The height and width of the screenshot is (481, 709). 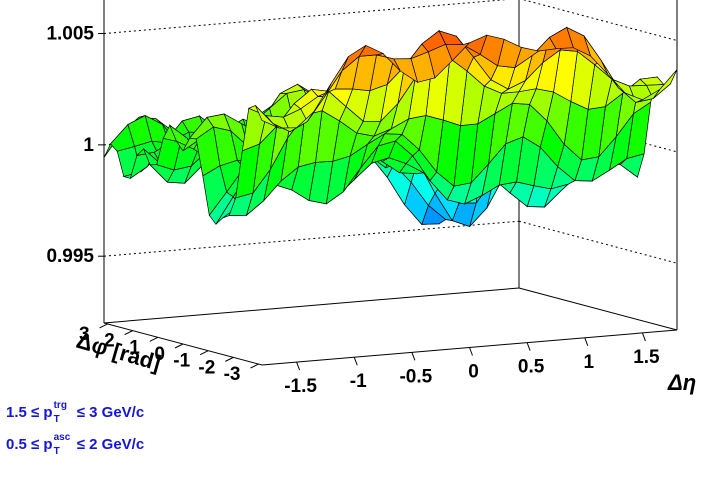 I want to click on x-tick-label: 1.5, so click(x=646, y=357).